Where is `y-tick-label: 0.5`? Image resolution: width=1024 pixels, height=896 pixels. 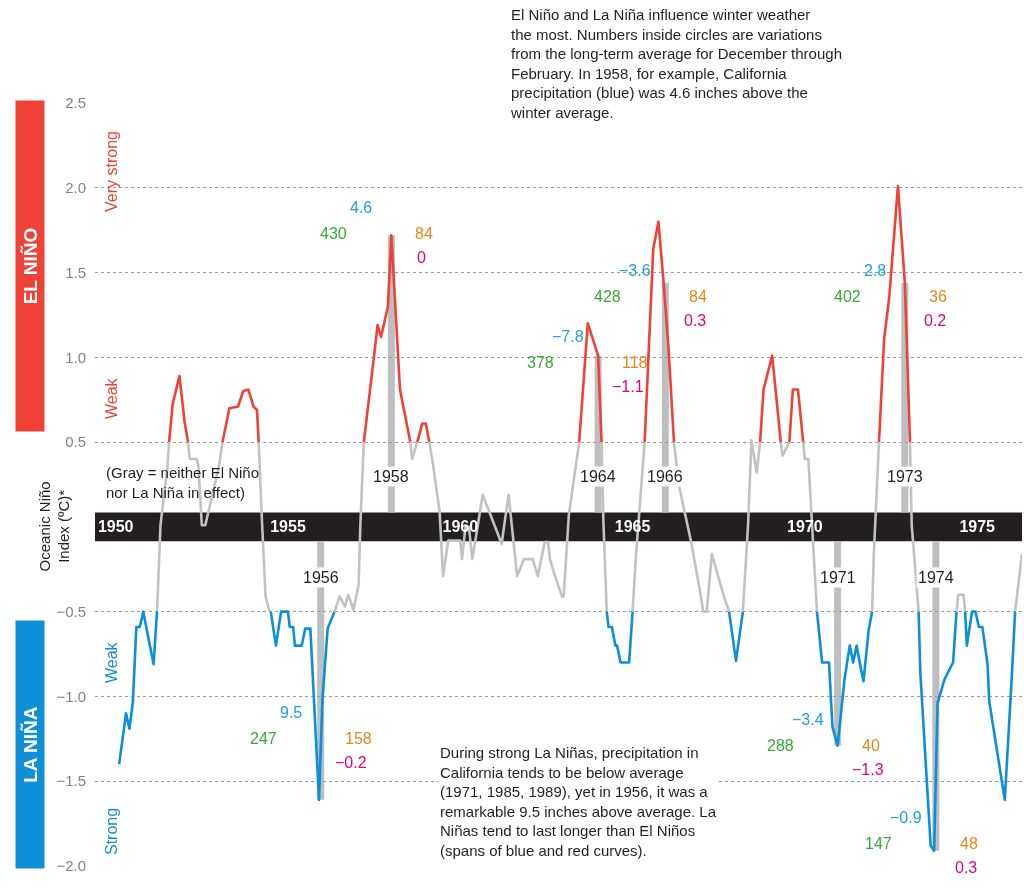 y-tick-label: 0.5 is located at coordinates (75, 442).